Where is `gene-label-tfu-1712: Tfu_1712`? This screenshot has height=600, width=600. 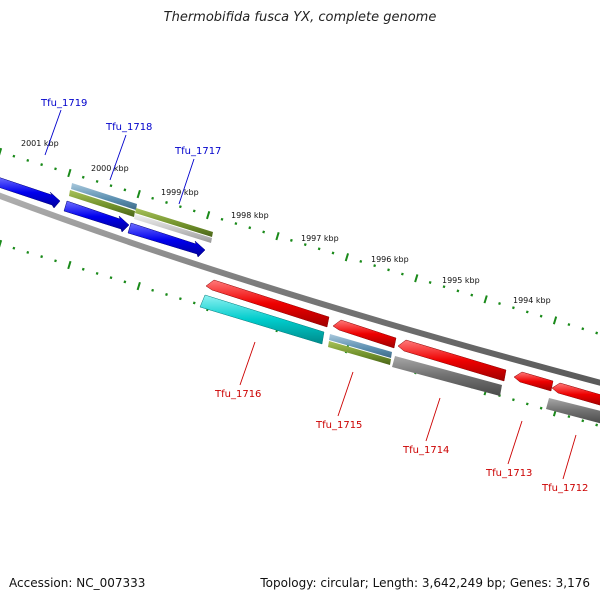
gene-label-tfu-1712: Tfu_1712 is located at coordinates (564, 488).